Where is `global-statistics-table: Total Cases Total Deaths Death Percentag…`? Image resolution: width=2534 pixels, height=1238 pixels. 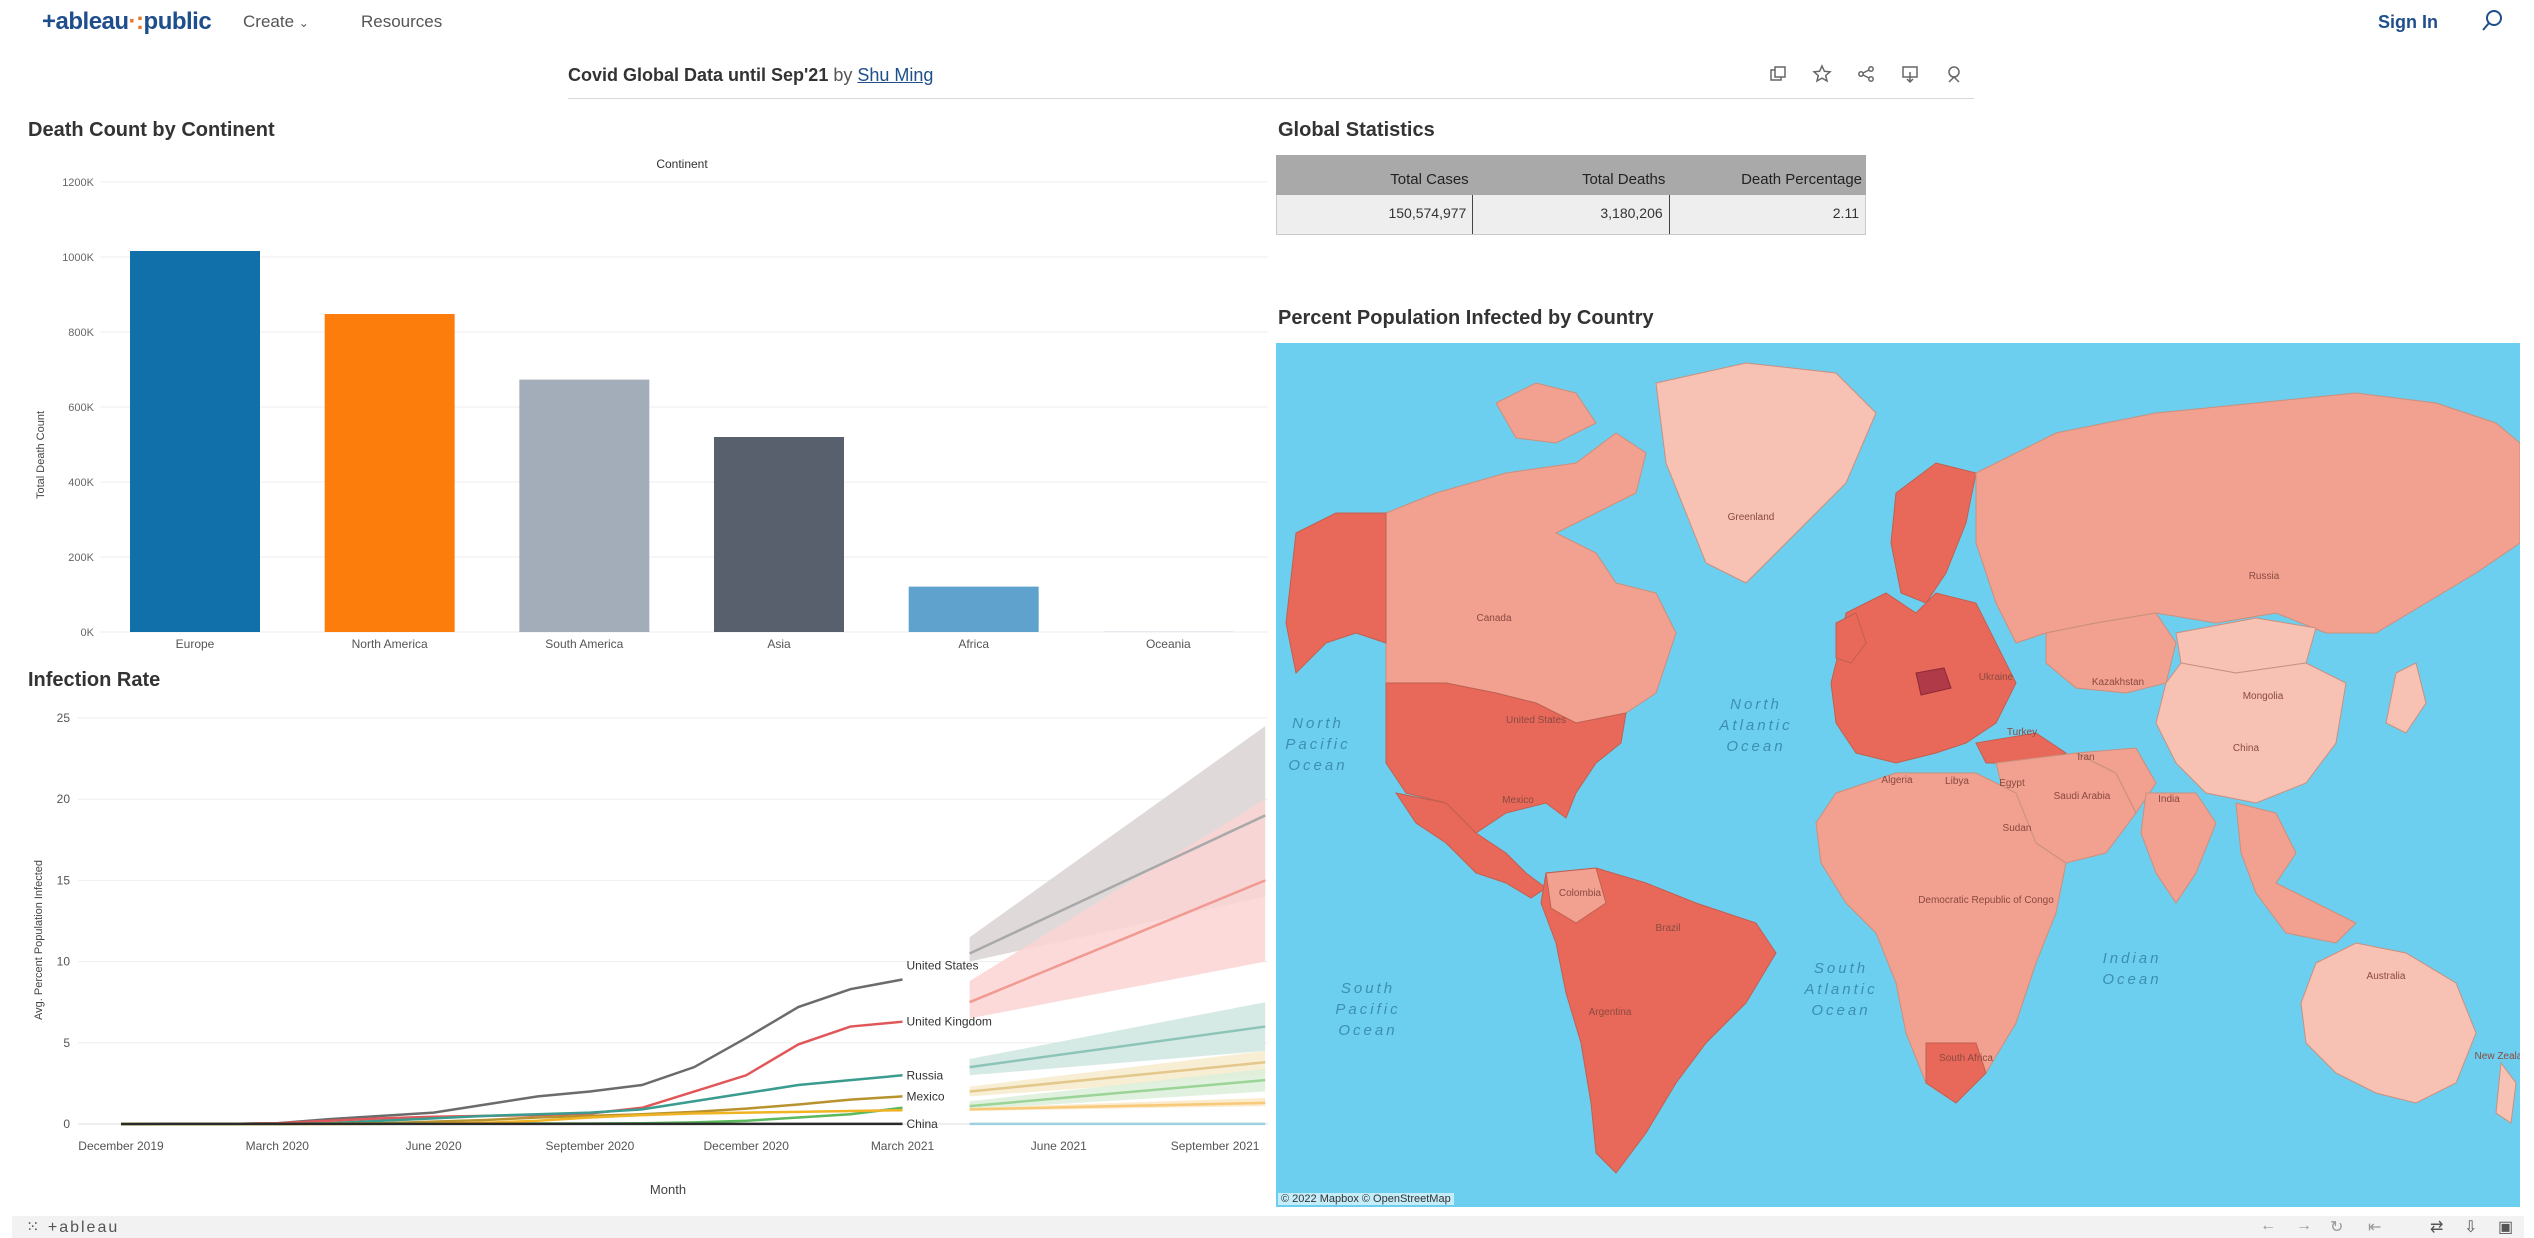
global-statistics-table: Total Cases Total Deaths Death Percentag… is located at coordinates (1571, 195).